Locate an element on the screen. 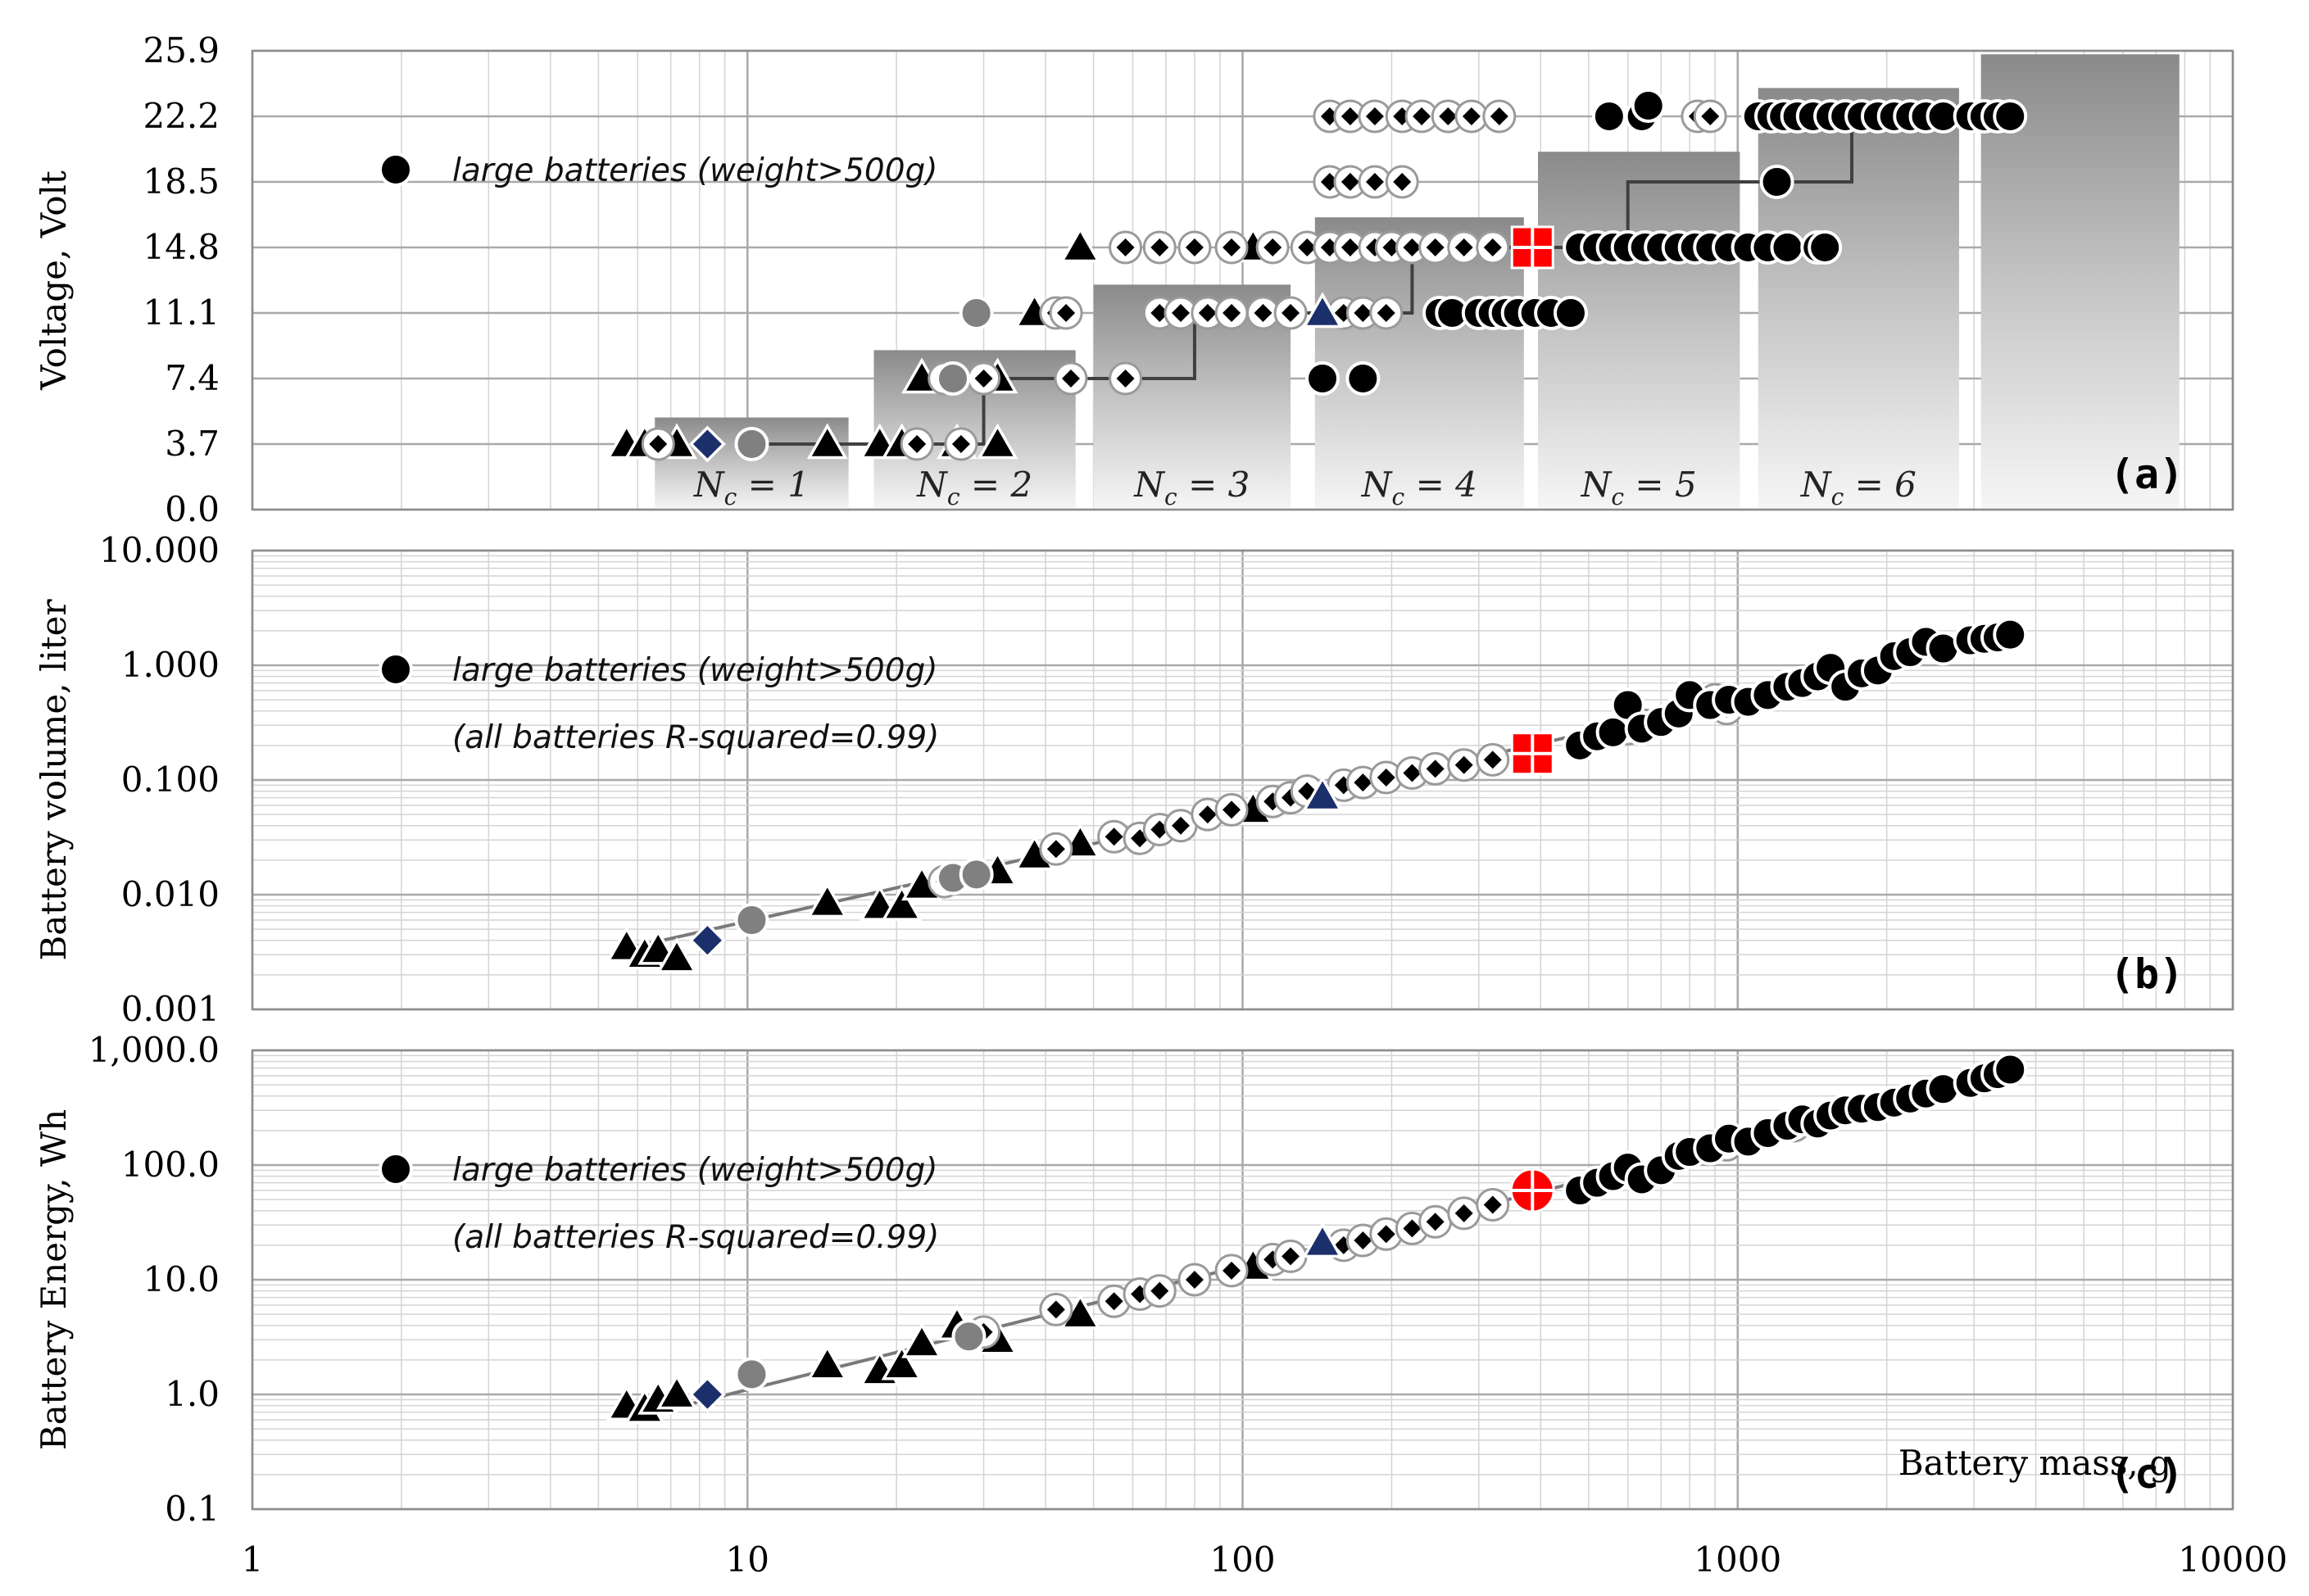  cell-band-label: Nc = 4 is located at coordinates (1419, 487).